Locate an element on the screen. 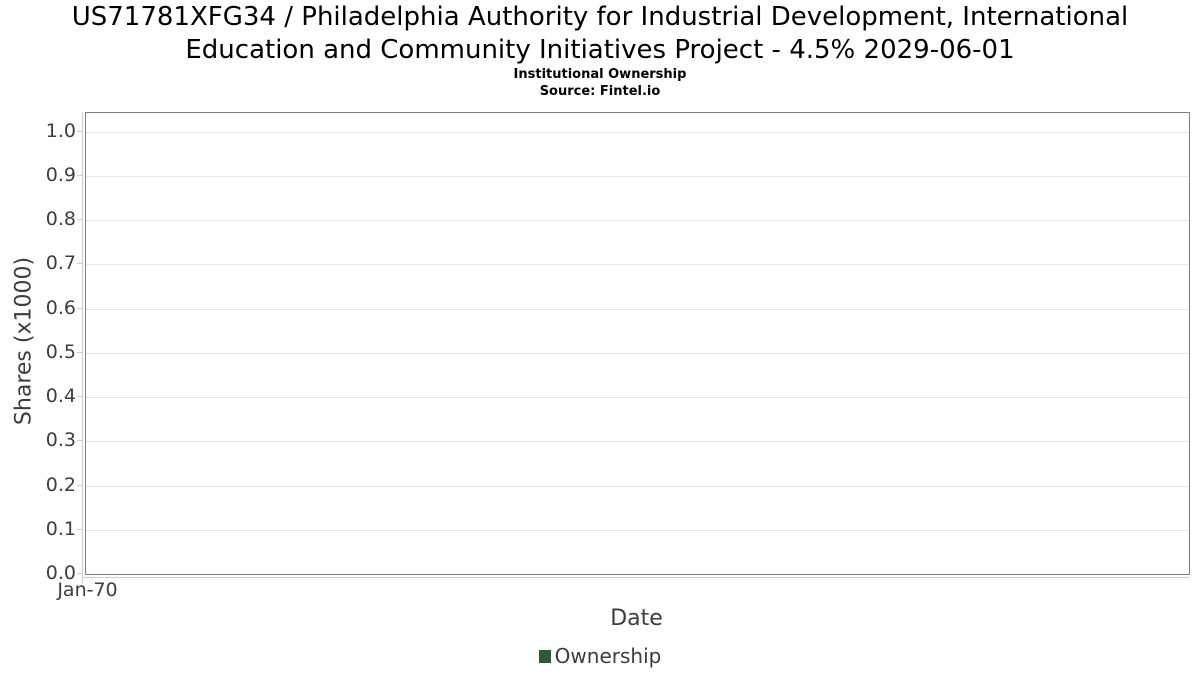 The image size is (1200, 675). legend: Ownership is located at coordinates (600, 656).